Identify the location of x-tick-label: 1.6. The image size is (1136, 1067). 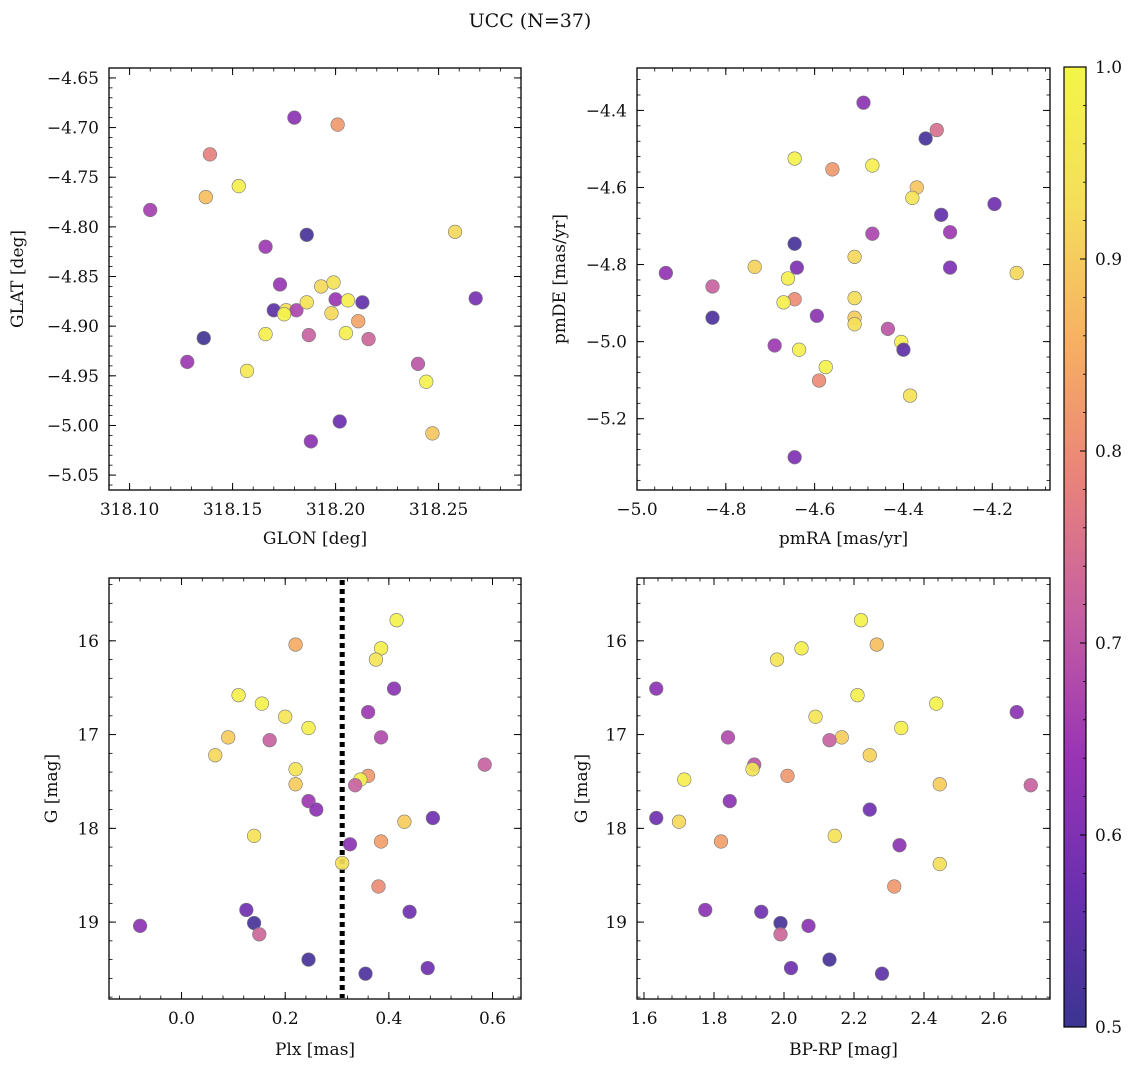
(643, 1019).